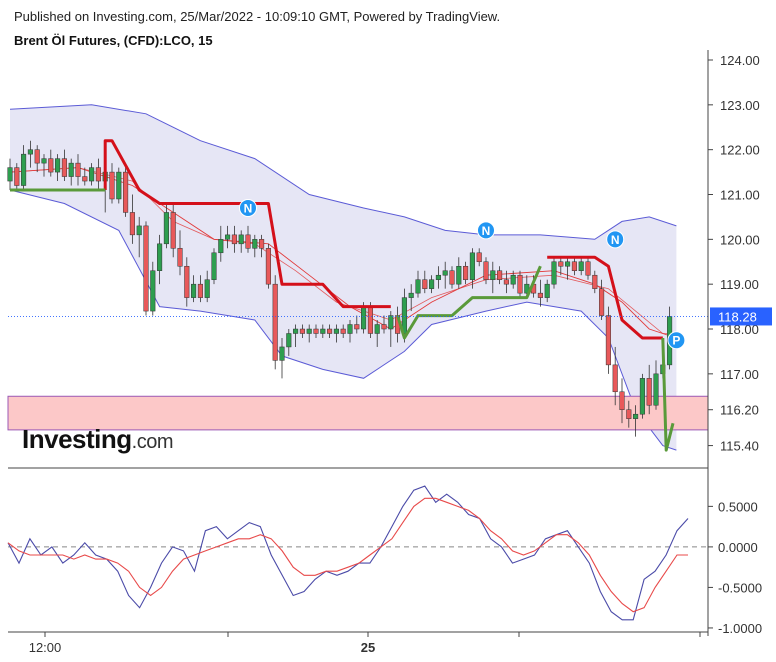 This screenshot has height=662, width=776. What do you see at coordinates (668, 394) in the screenshot?
I see `supertrend-line-up3` at bounding box center [668, 394].